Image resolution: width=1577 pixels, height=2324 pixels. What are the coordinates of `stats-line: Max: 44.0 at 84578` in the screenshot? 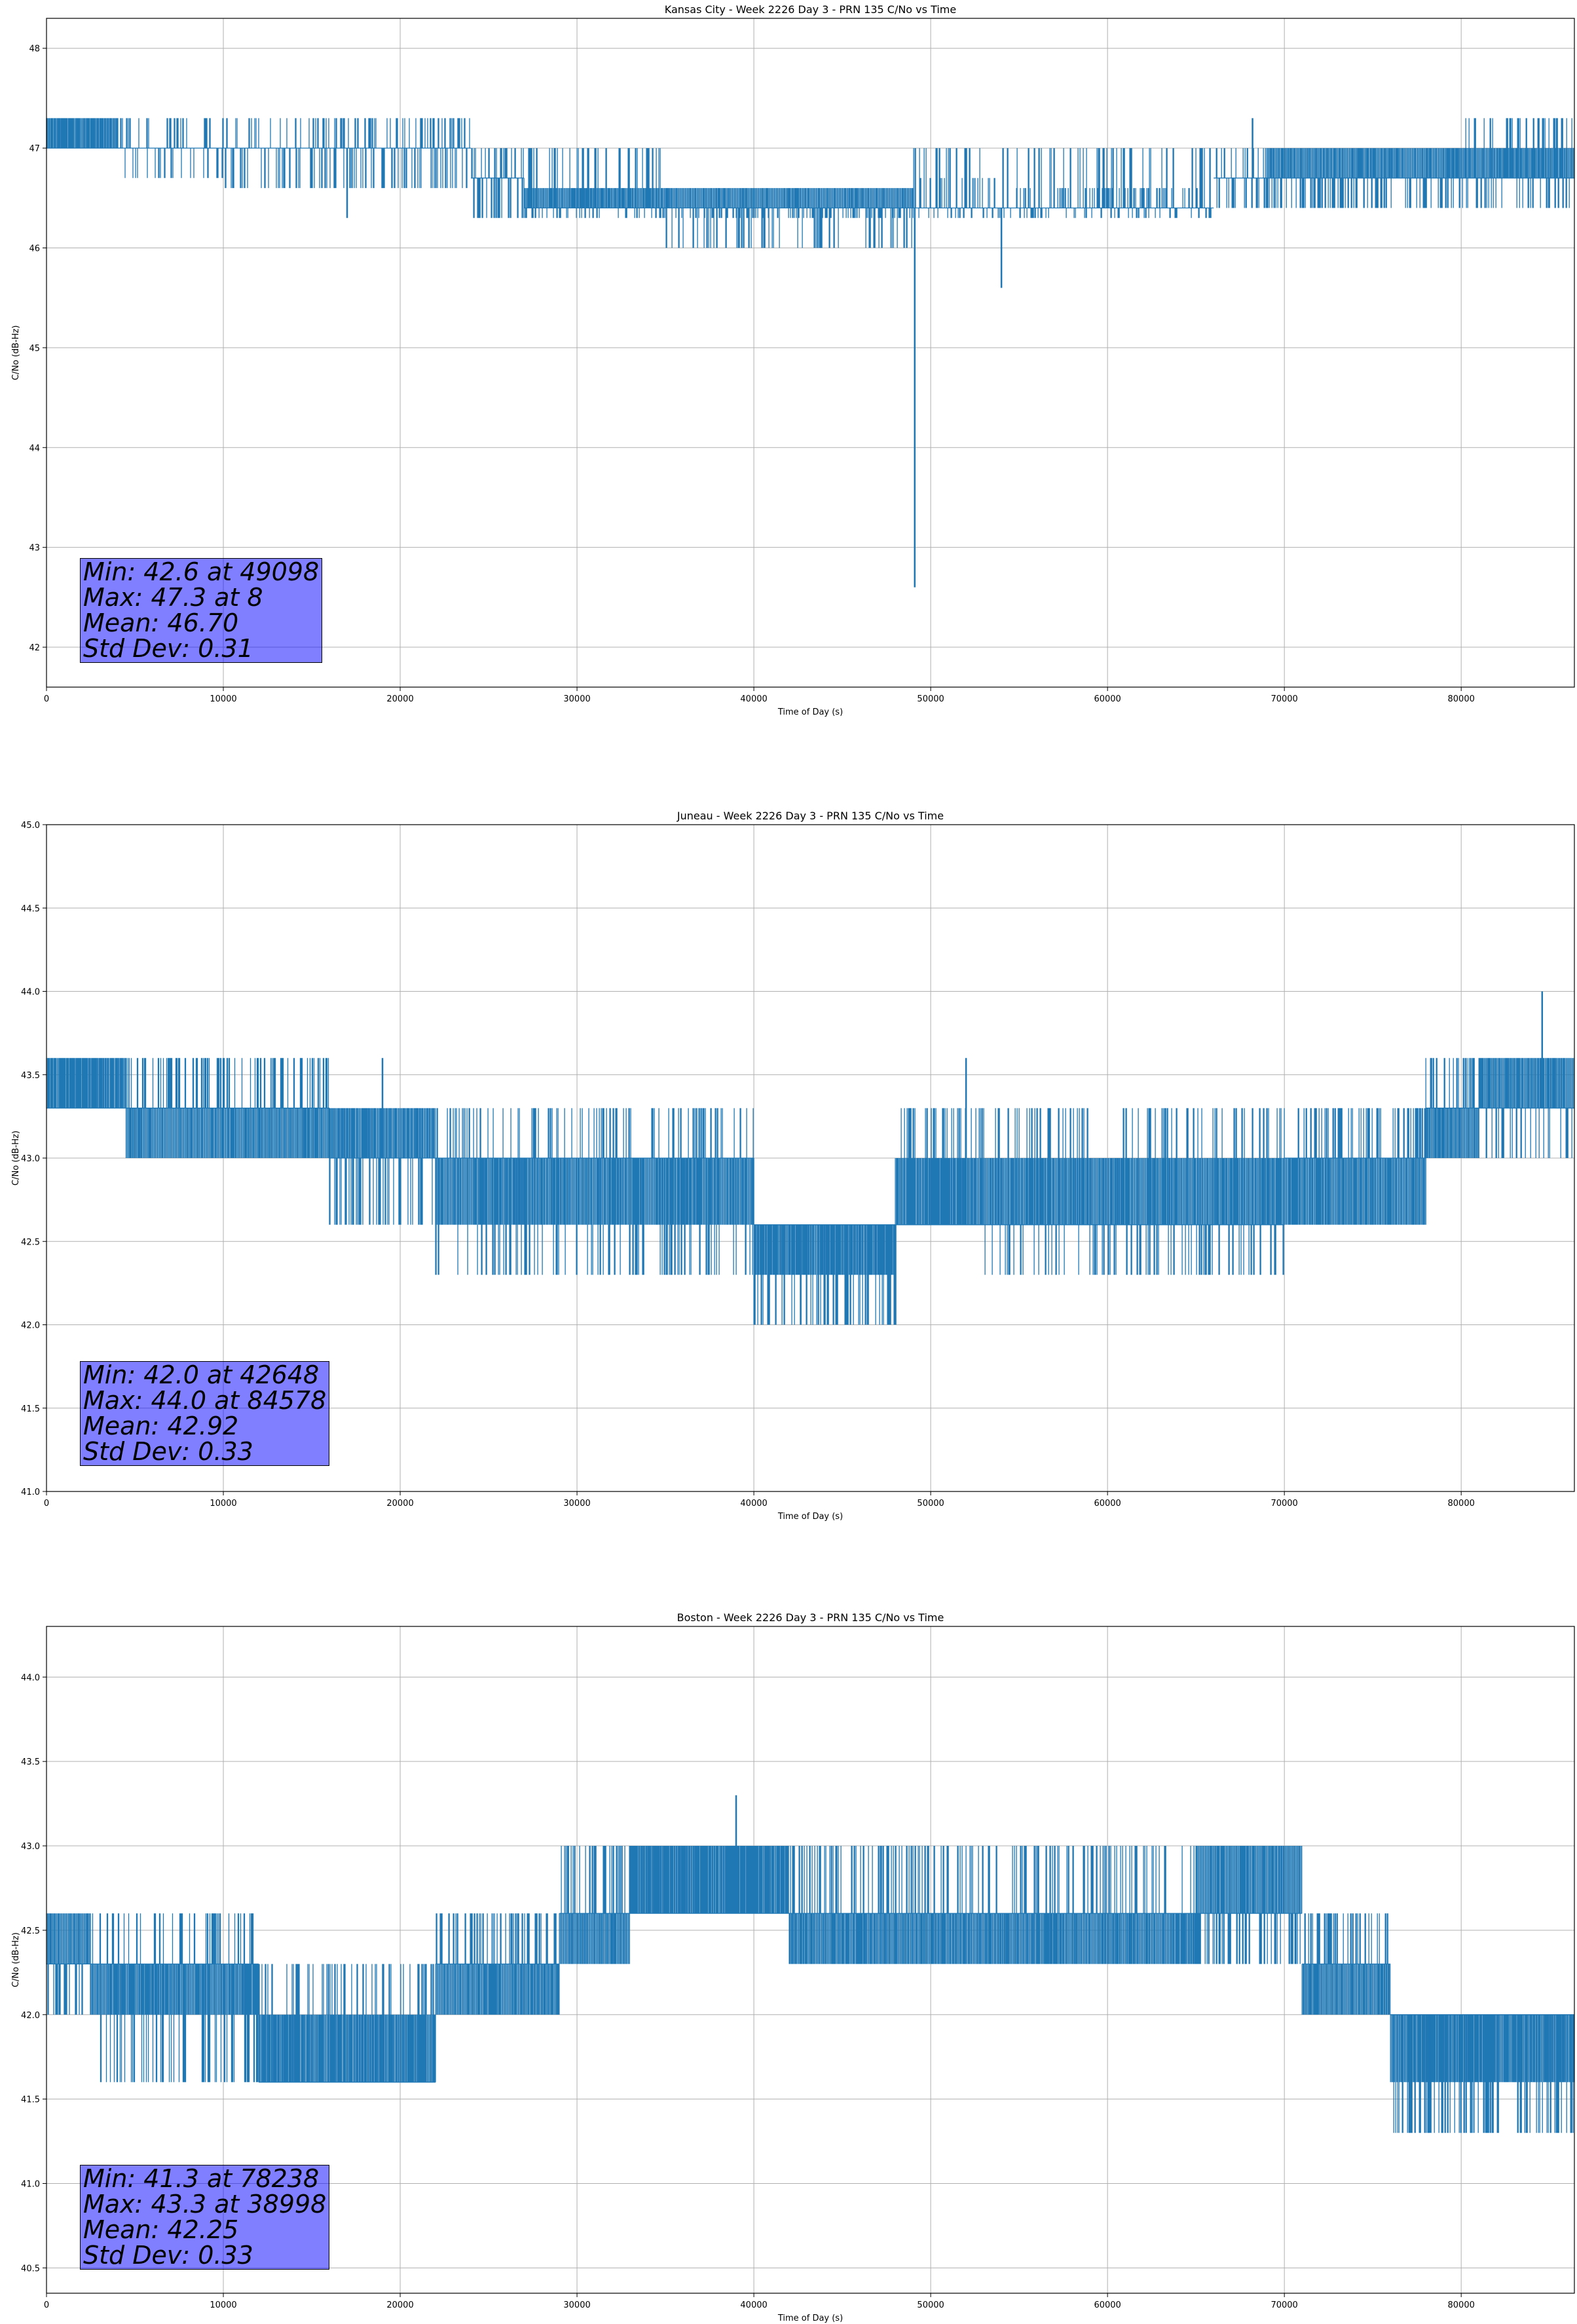 It's located at (205, 1400).